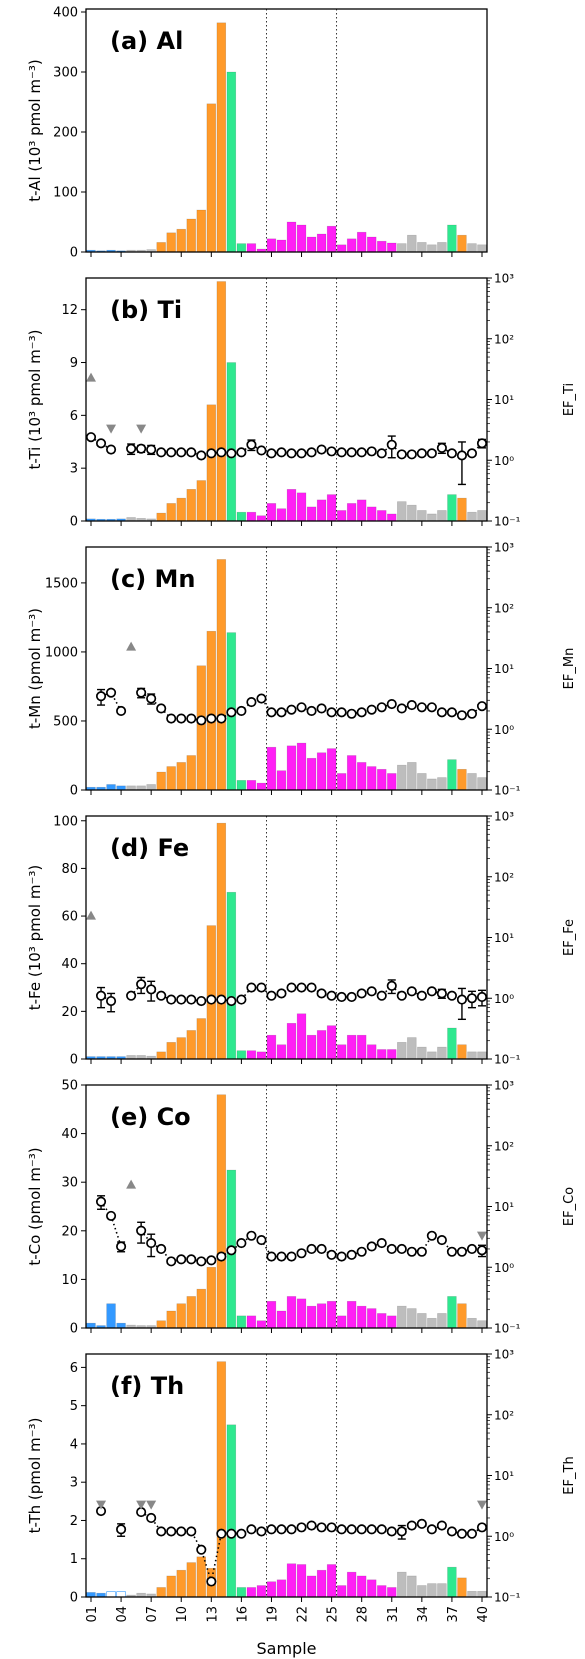  I want to click on y-tick-label: 80, so click(69, 869).